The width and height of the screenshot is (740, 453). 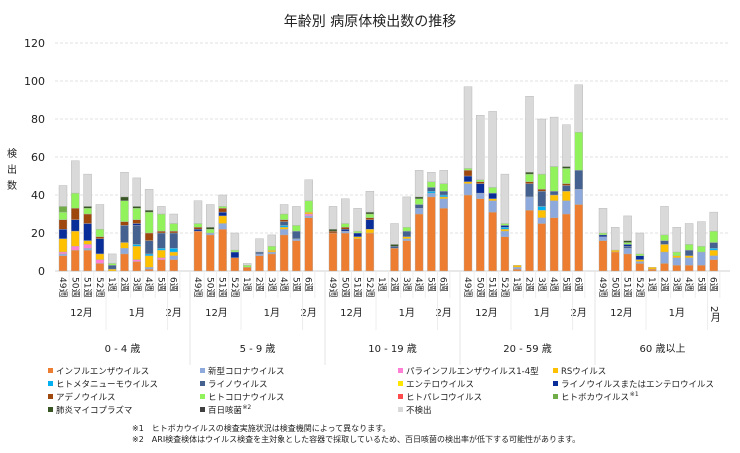 What do you see at coordinates (107, 385) in the screenshot?
I see `legend-label: ヒトメタニューモウイルス` at bounding box center [107, 385].